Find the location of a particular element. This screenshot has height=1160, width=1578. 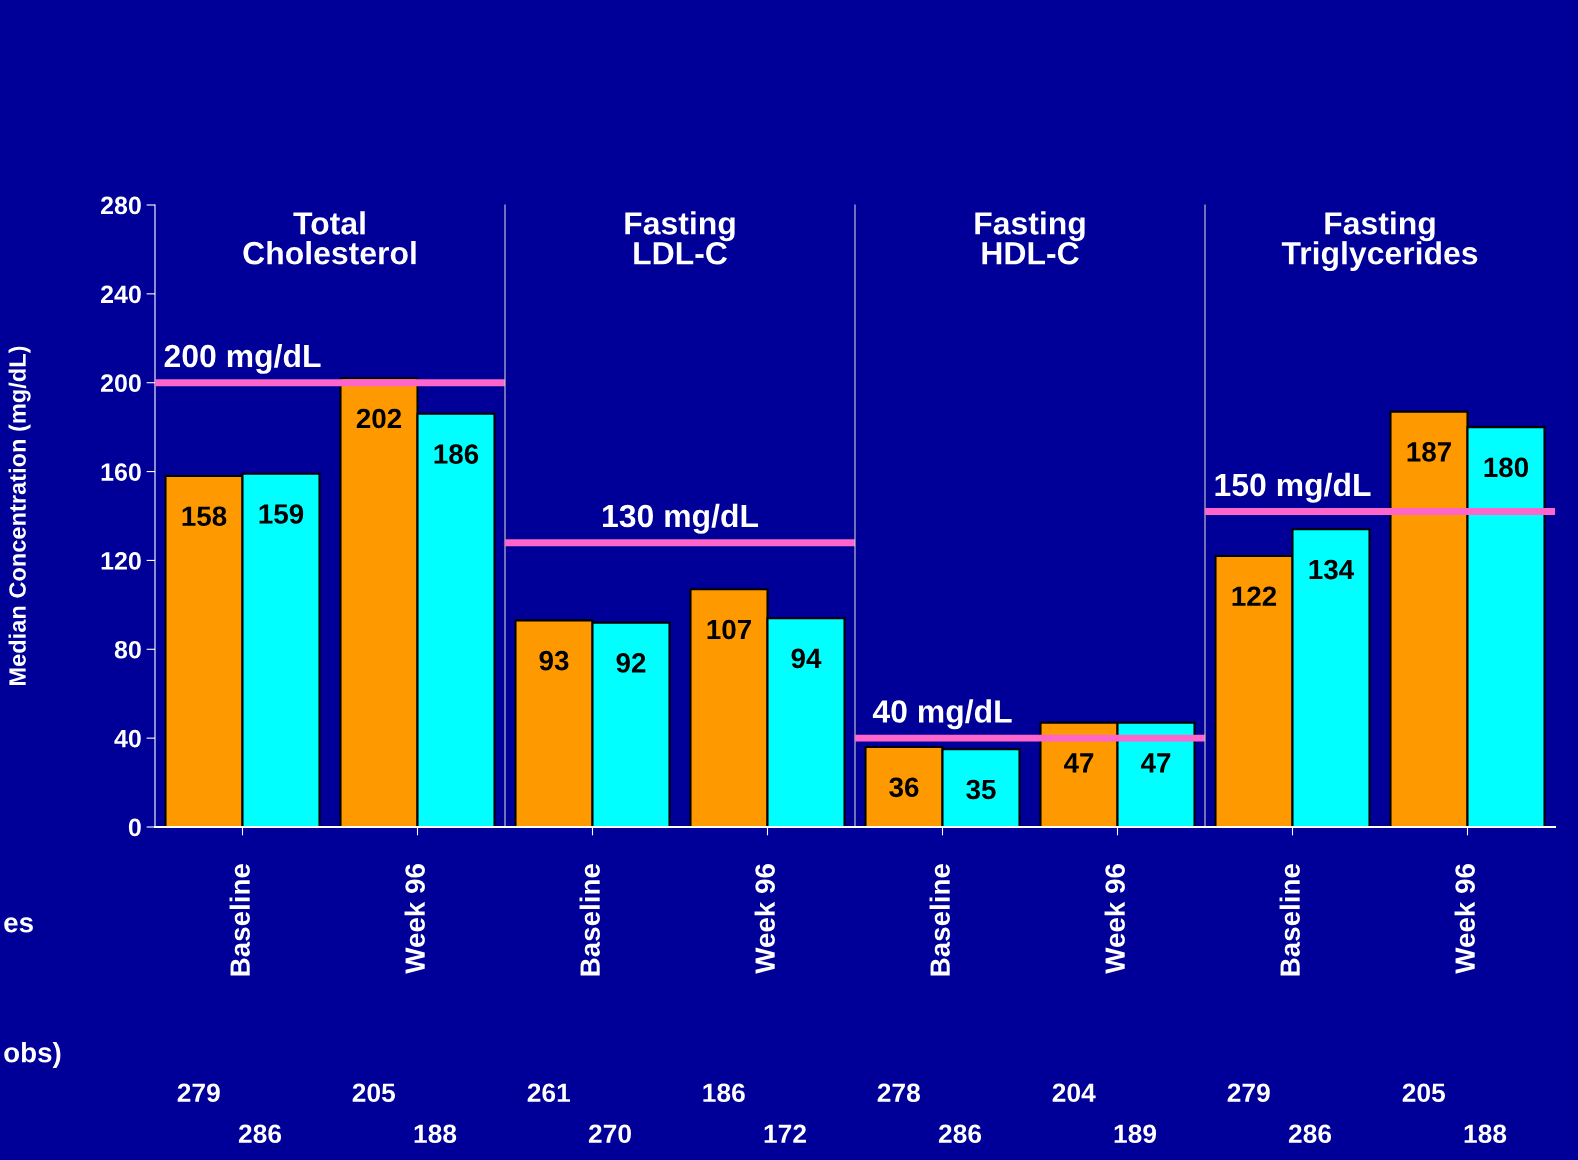

data-label: 134 is located at coordinates (1332, 569).